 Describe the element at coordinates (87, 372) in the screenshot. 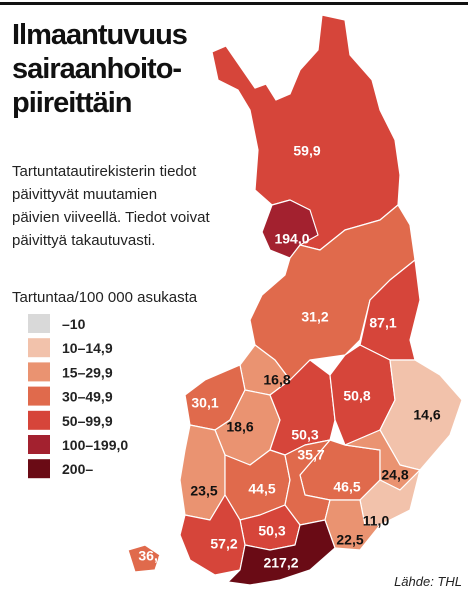

I see `legend-label: 15–29,9` at that location.